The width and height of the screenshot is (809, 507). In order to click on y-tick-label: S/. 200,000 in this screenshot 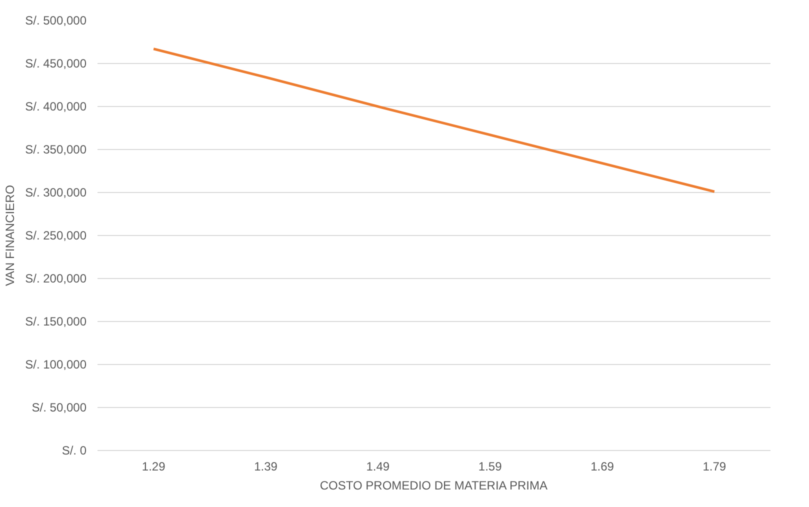, I will do `click(56, 279)`.